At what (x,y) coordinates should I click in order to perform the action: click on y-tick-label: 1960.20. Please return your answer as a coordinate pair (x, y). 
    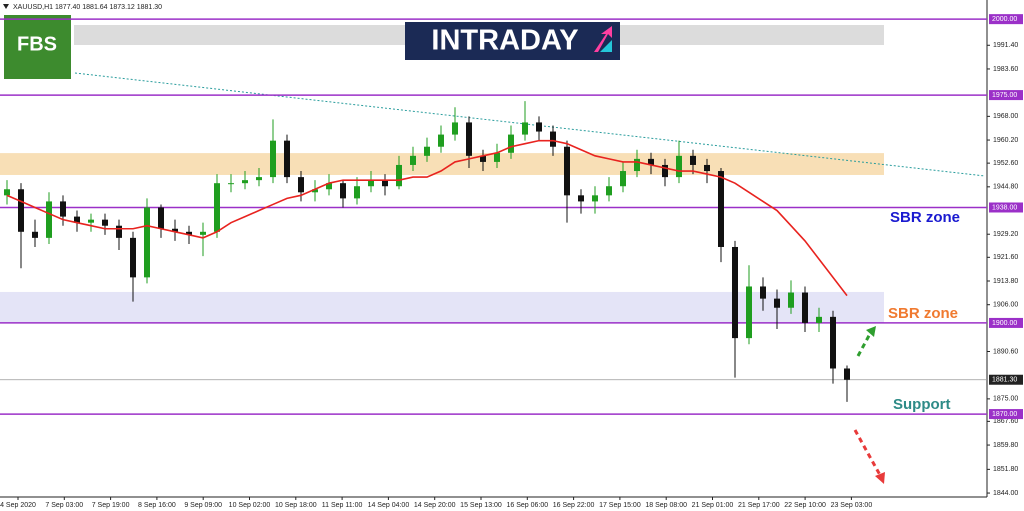
    Looking at the image, I should click on (1005, 140).